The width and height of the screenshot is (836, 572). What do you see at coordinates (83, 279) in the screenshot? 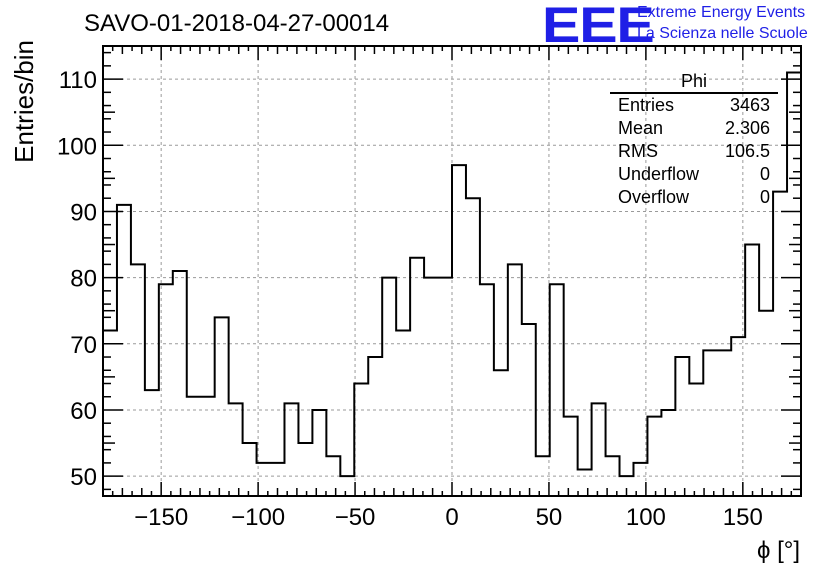
I see `y-tick-label: 80` at bounding box center [83, 279].